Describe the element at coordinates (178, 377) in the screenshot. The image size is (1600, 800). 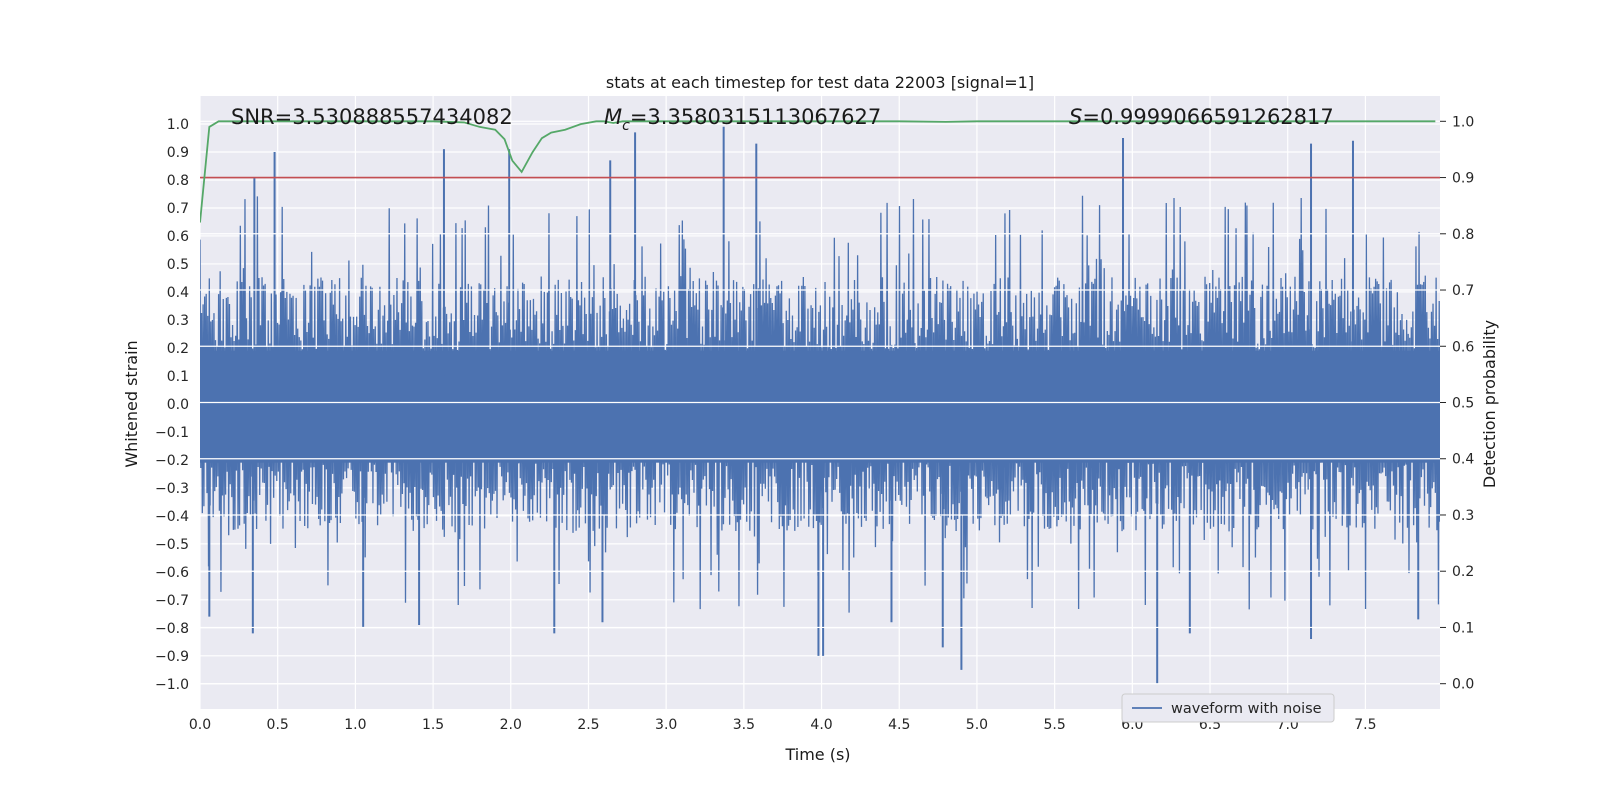
I see `y-tick-label: 0.1` at that location.